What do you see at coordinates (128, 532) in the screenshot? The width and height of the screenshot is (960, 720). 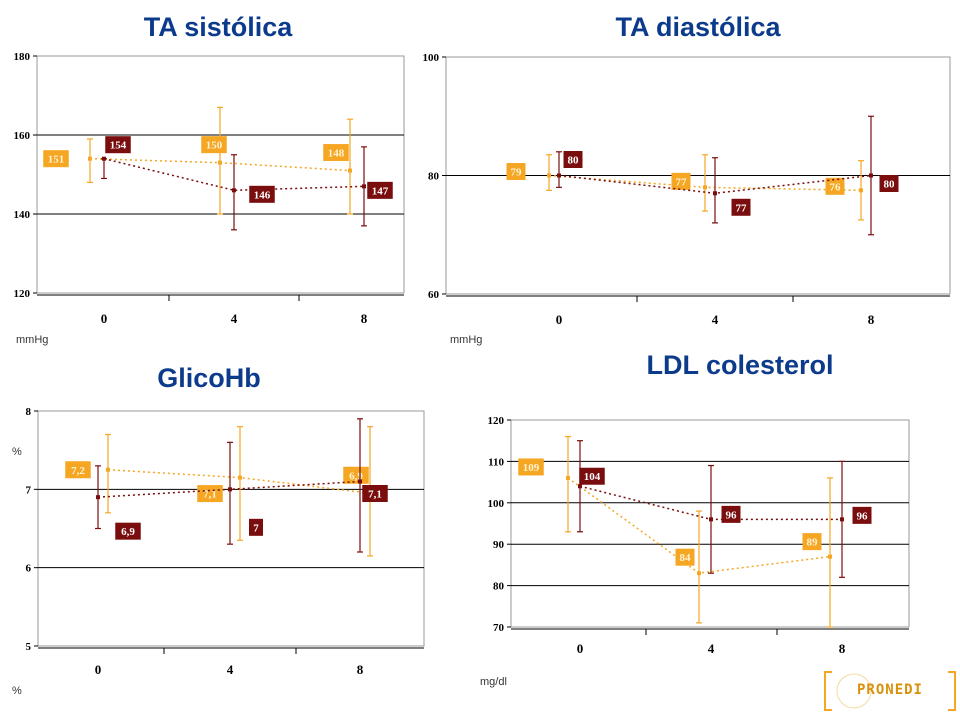 I see `data-label: 6,9` at bounding box center [128, 532].